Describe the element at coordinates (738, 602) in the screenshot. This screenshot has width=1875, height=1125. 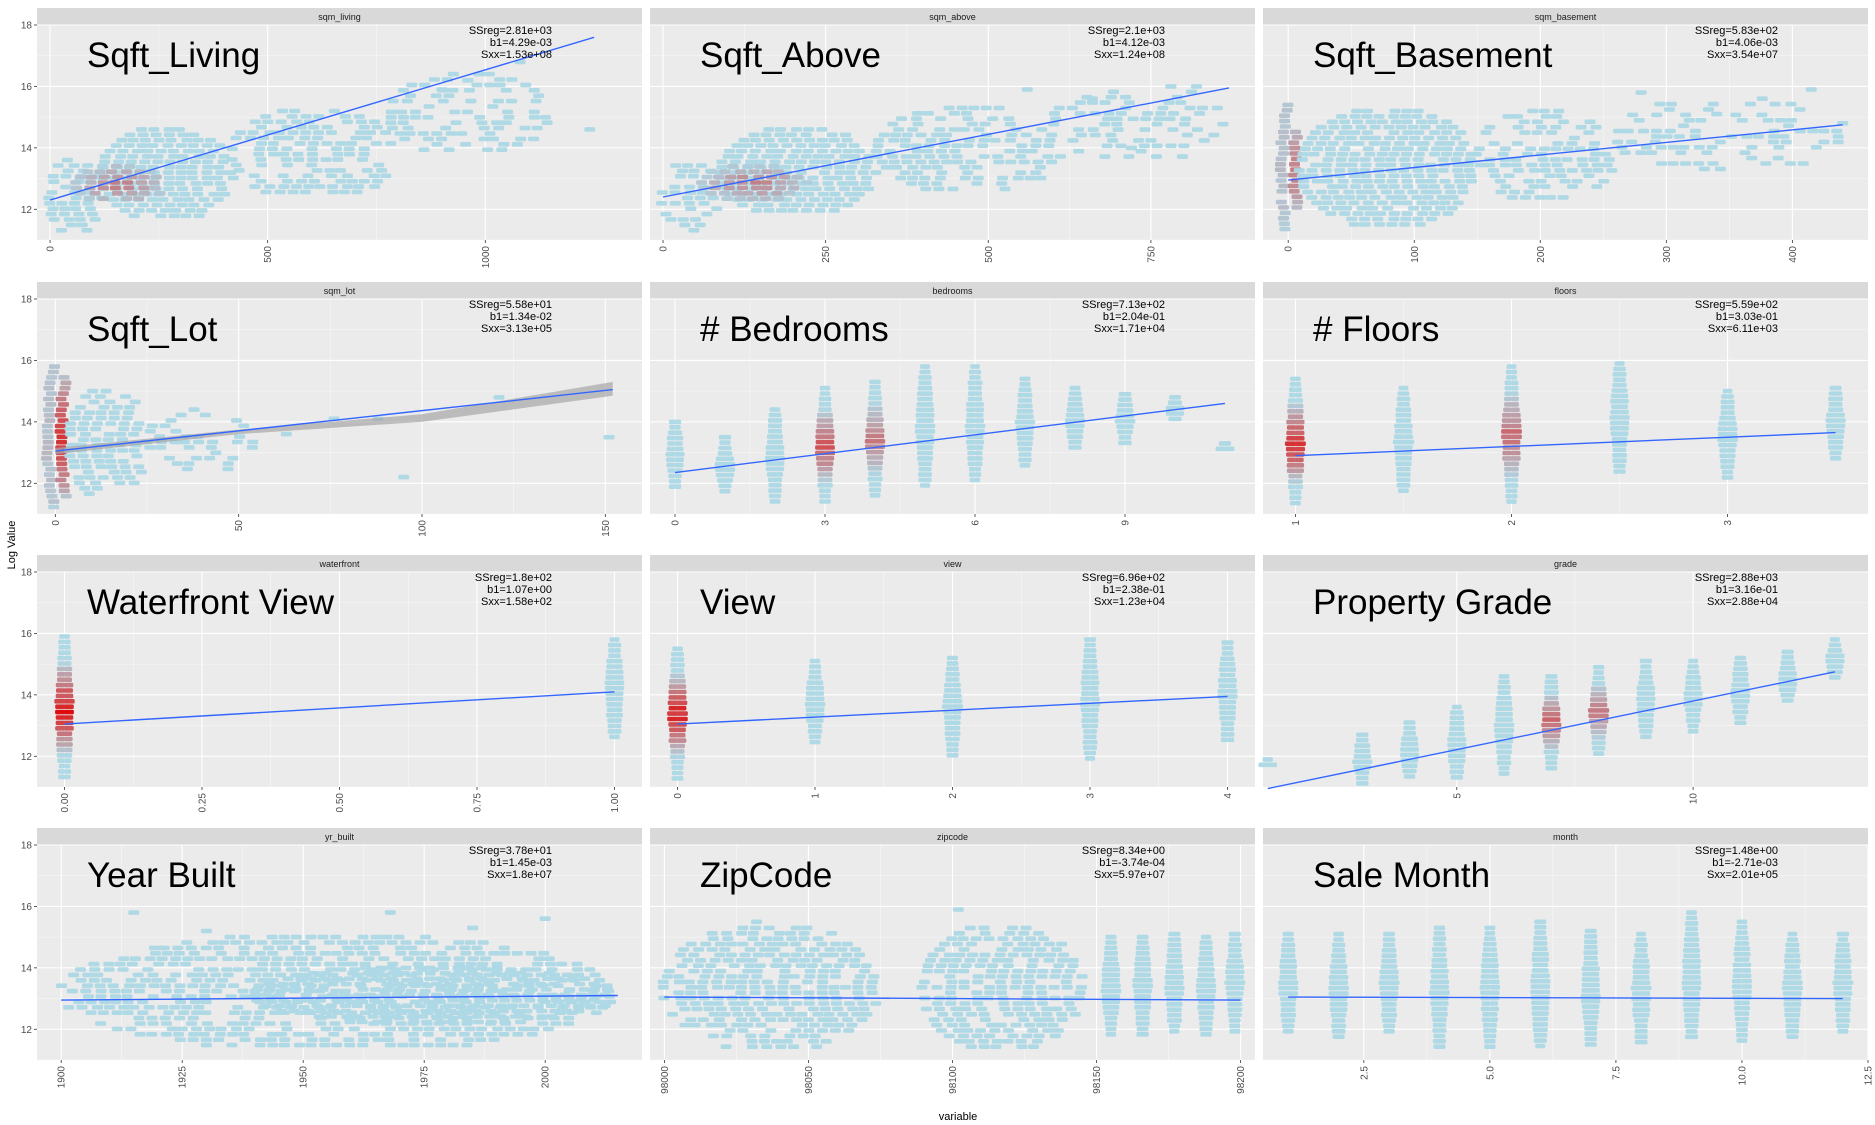
I see `facet-overlay-title: View` at that location.